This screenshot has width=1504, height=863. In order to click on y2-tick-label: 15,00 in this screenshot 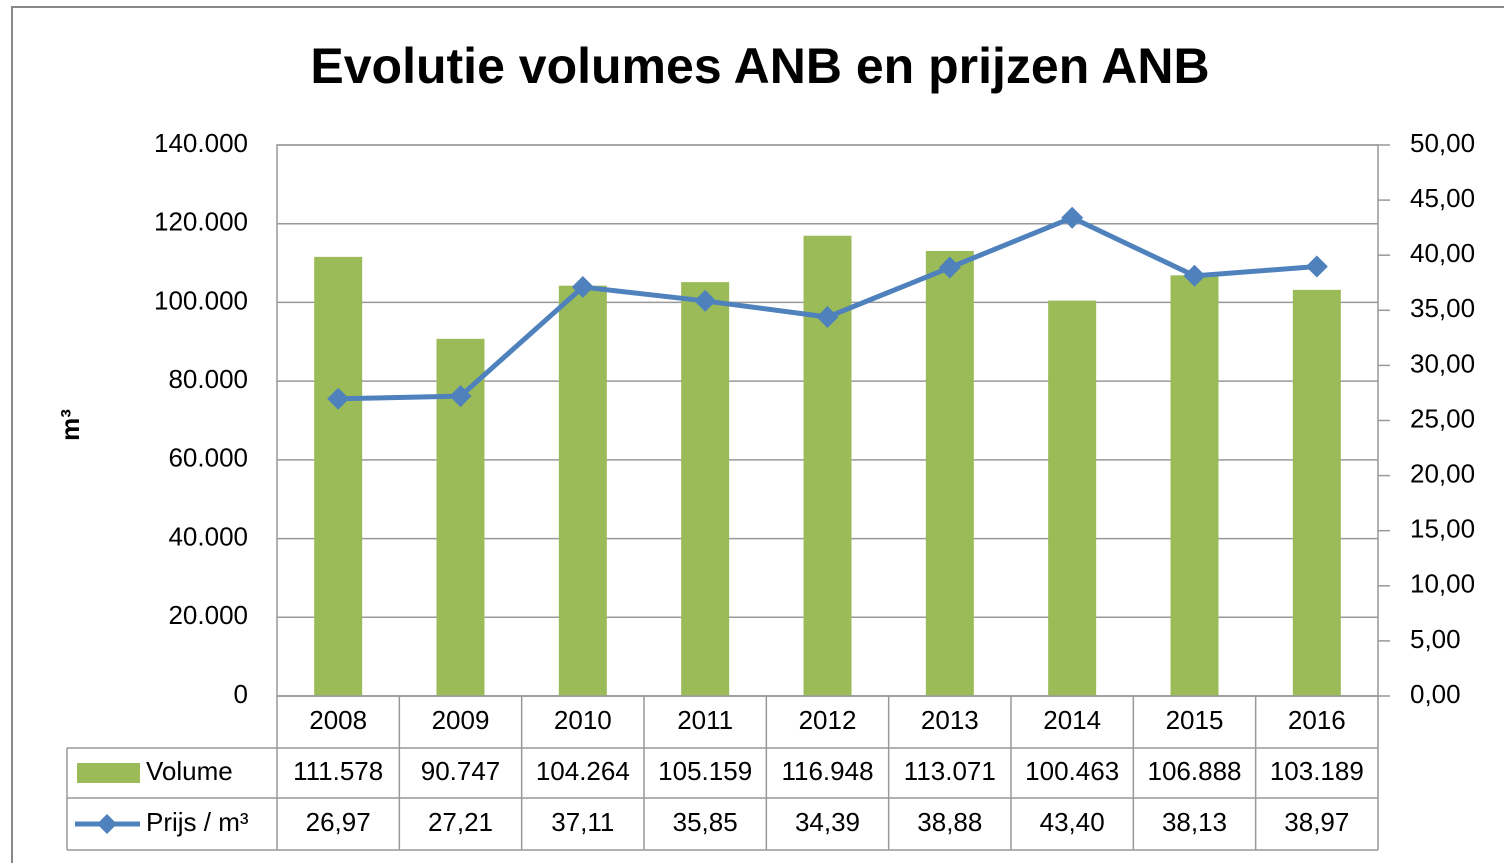, I will do `click(1442, 529)`.